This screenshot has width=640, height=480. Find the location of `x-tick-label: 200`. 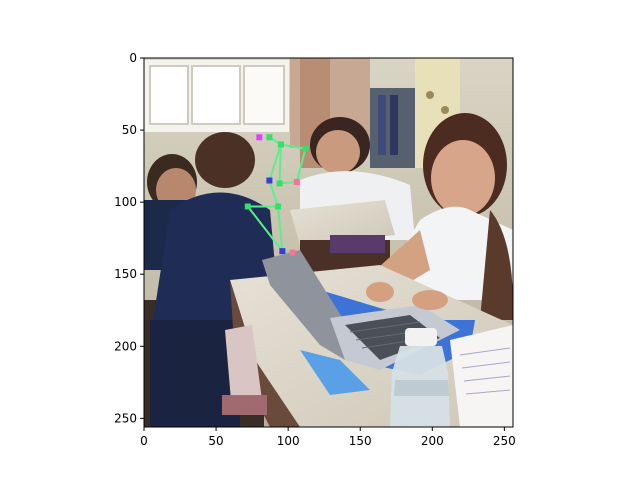

x-tick-label: 200 is located at coordinates (432, 441).